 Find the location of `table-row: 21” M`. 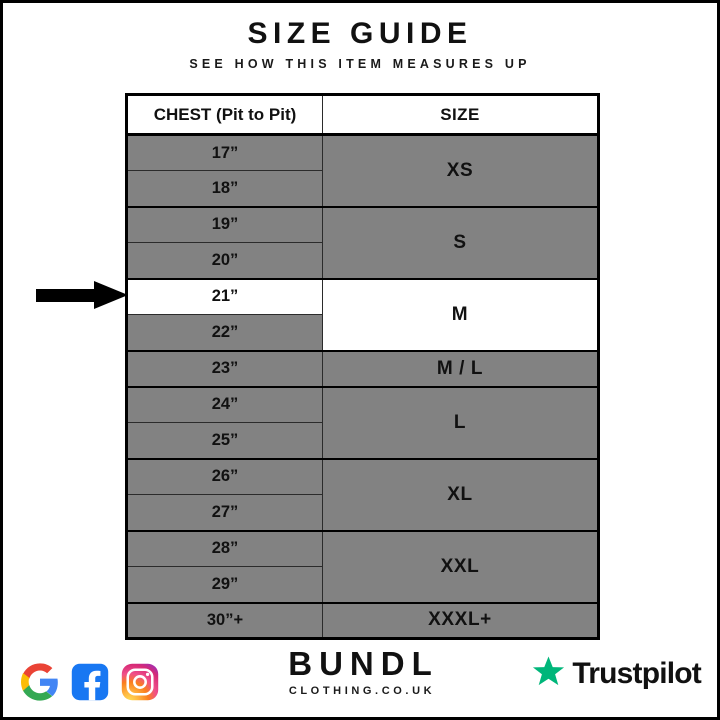

table-row: 21” M is located at coordinates (362, 314).